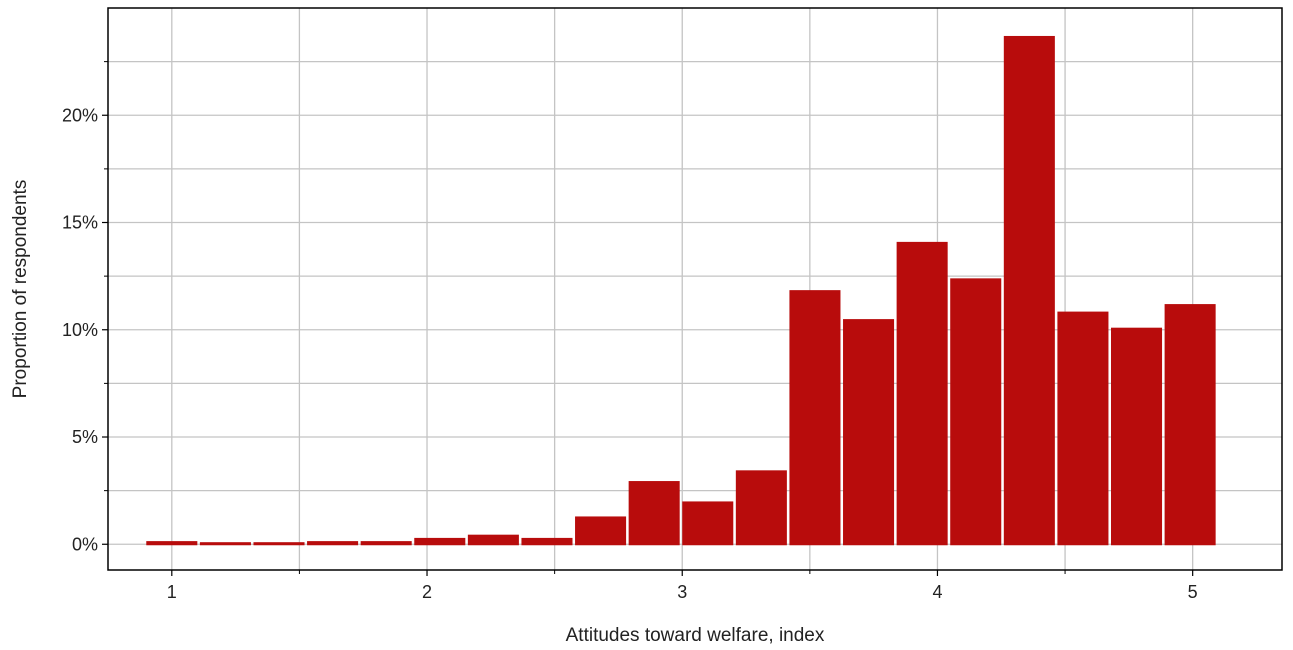 This screenshot has height=650, width=1293. What do you see at coordinates (80, 223) in the screenshot?
I see `y-tick-label: 15%` at bounding box center [80, 223].